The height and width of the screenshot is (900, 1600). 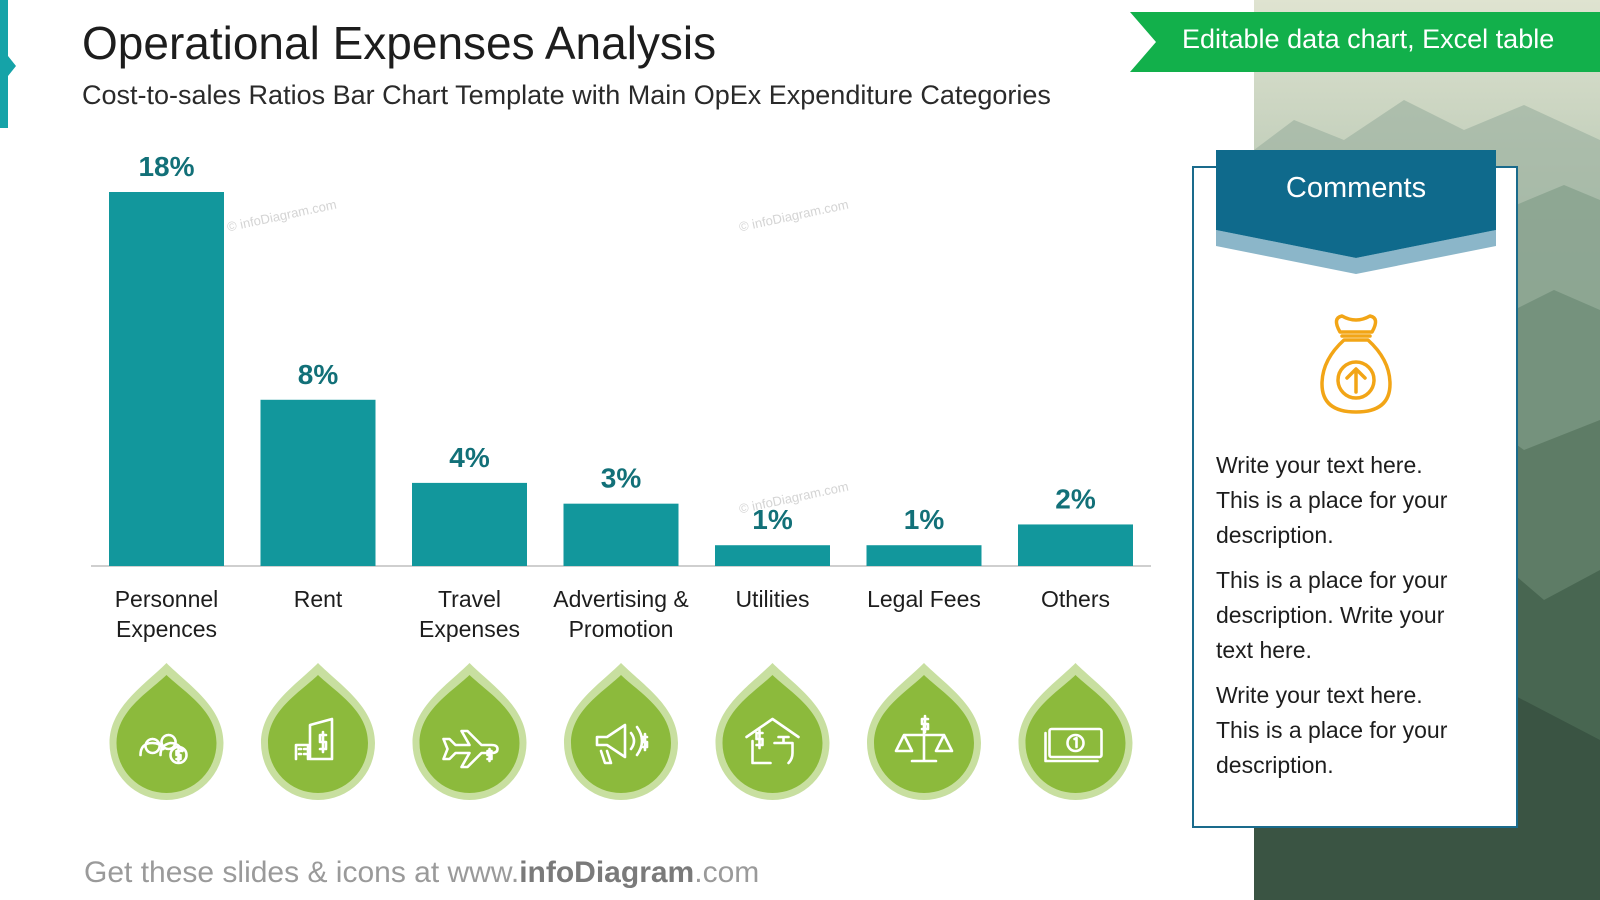 What do you see at coordinates (318, 374) in the screenshot?
I see `bar-value-label: 8%` at bounding box center [318, 374].